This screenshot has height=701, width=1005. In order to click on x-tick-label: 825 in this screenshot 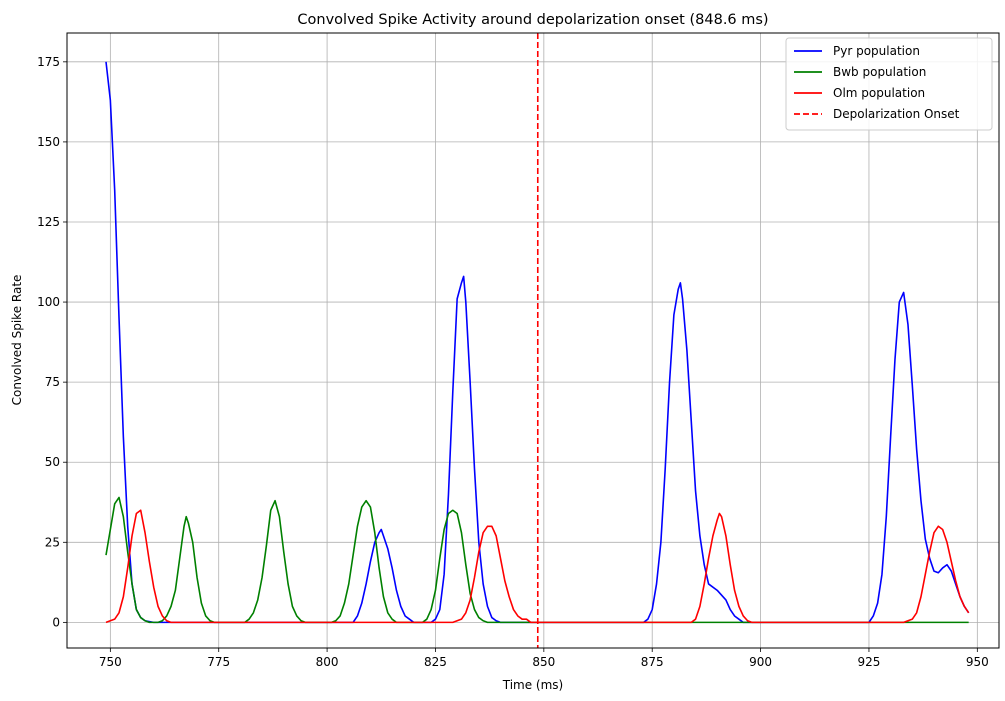, I will do `click(435, 662)`.